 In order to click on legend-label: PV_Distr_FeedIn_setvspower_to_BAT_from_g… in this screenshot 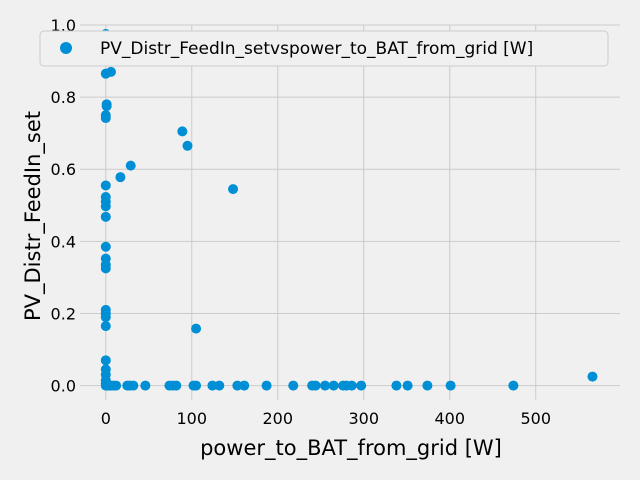, I will do `click(316, 49)`.